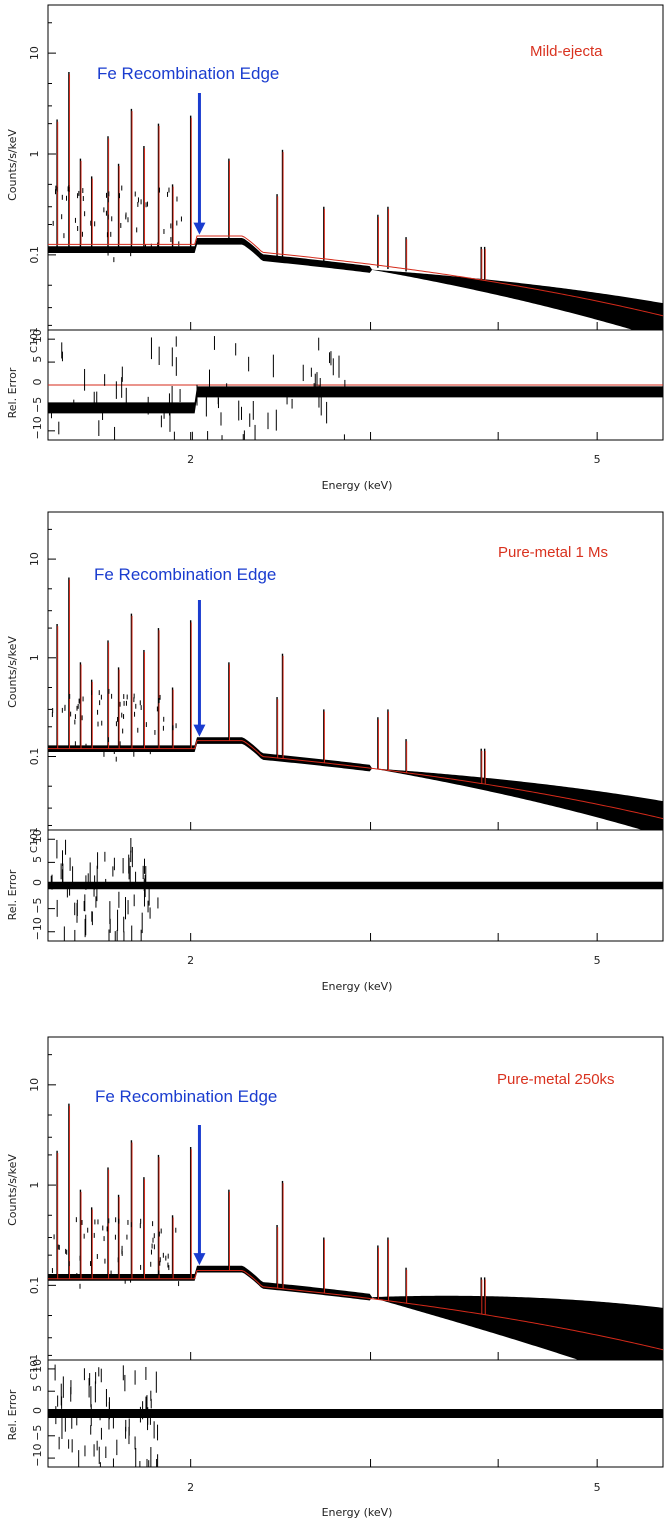  What do you see at coordinates (553, 552) in the screenshot?
I see `panel-label: Pure-metal 1 Ms` at bounding box center [553, 552].